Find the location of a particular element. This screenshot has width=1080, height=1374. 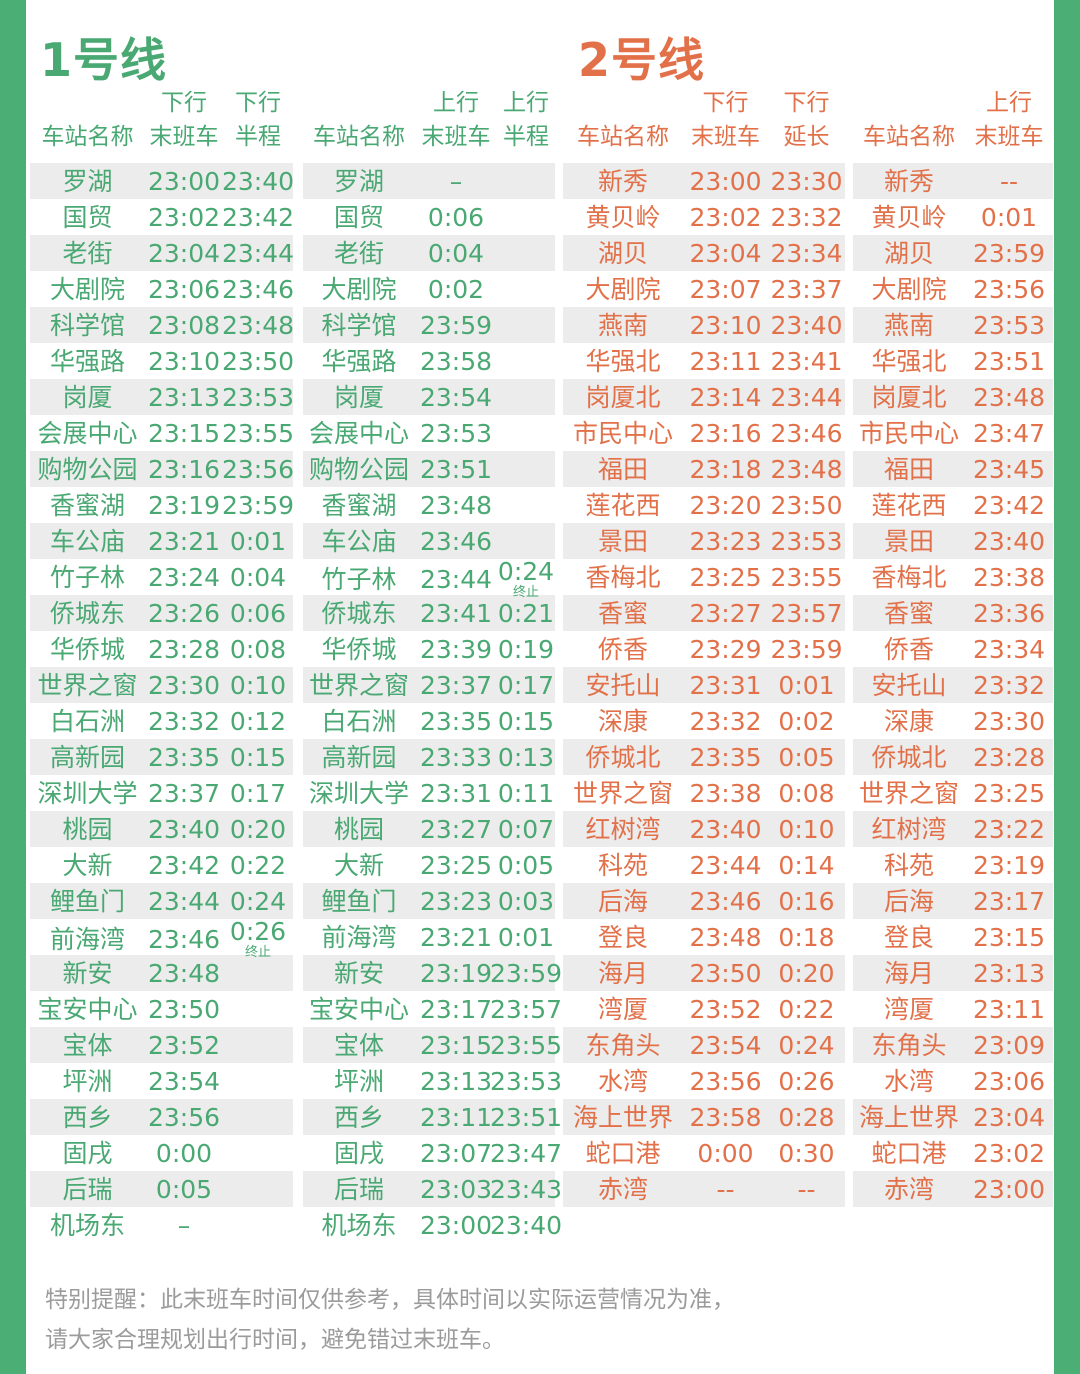

station-name: 海上世界 is located at coordinates (622, 1117).